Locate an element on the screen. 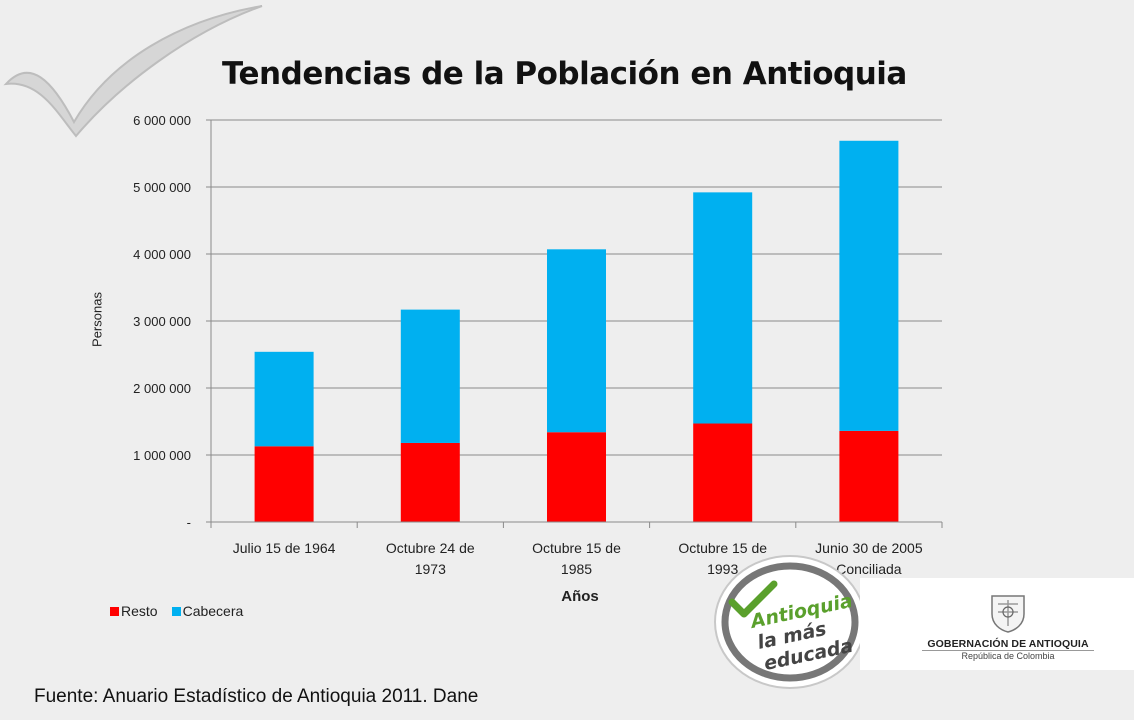 The image size is (1134, 720). government-divider is located at coordinates (1008, 650).